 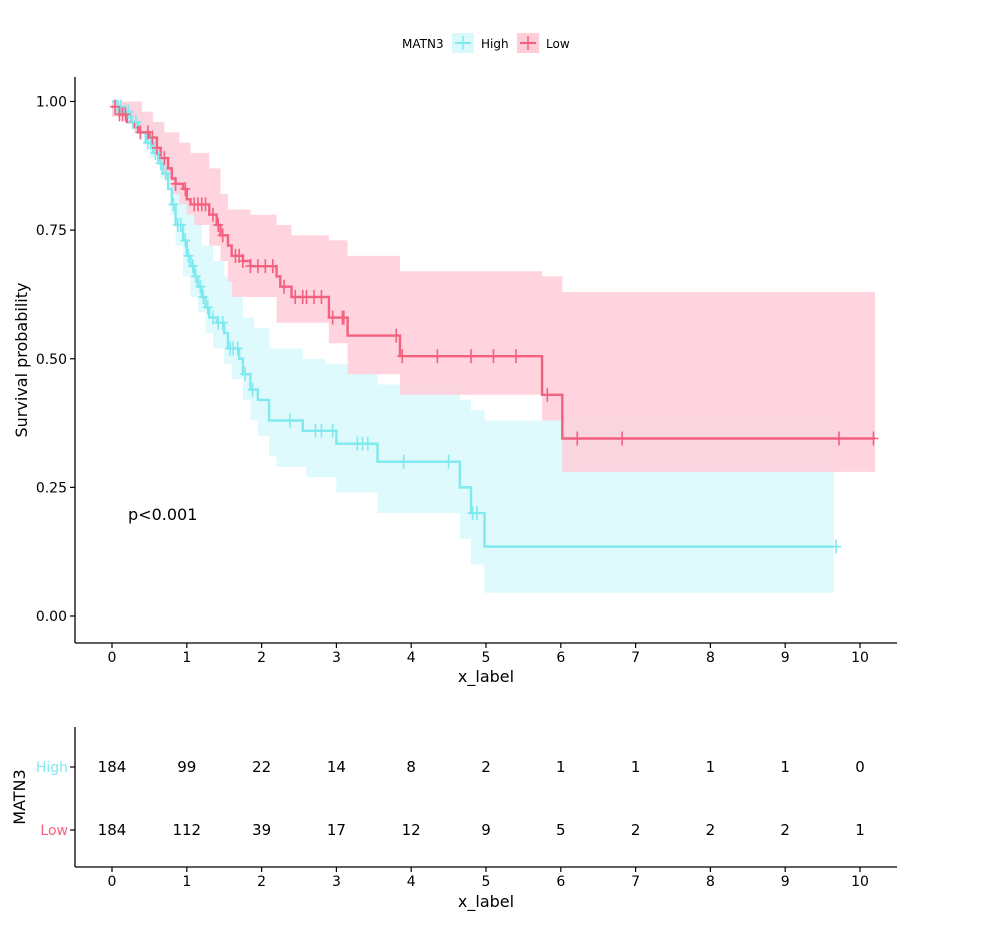 I want to click on risk-count-low: 1, so click(x=860, y=830).